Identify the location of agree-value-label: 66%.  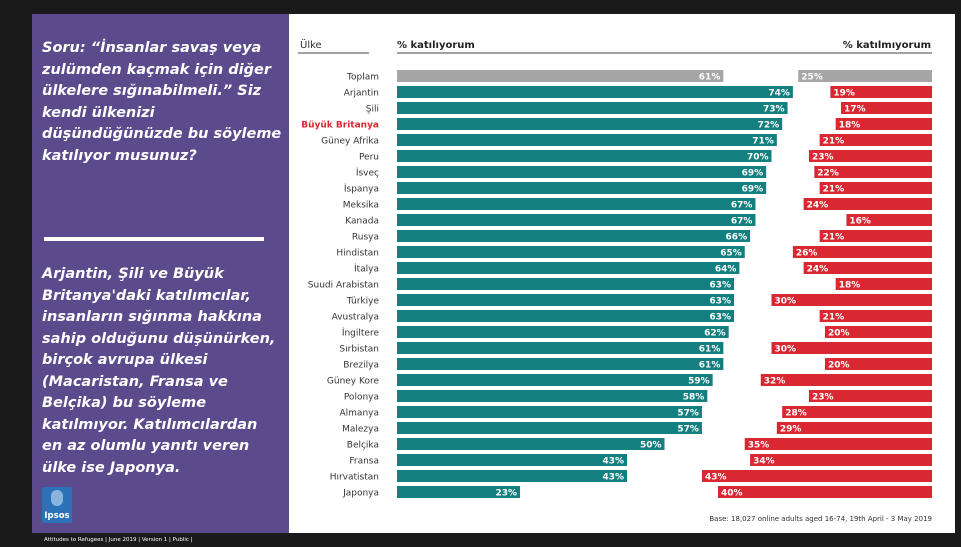
(737, 238).